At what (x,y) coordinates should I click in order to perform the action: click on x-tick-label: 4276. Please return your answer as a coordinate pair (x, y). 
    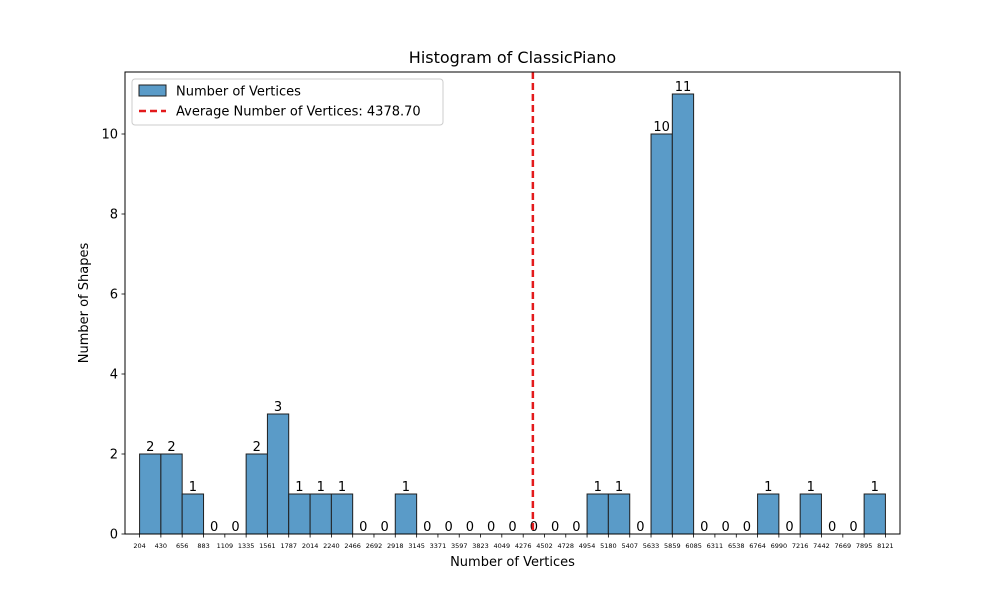
    Looking at the image, I should click on (523, 546).